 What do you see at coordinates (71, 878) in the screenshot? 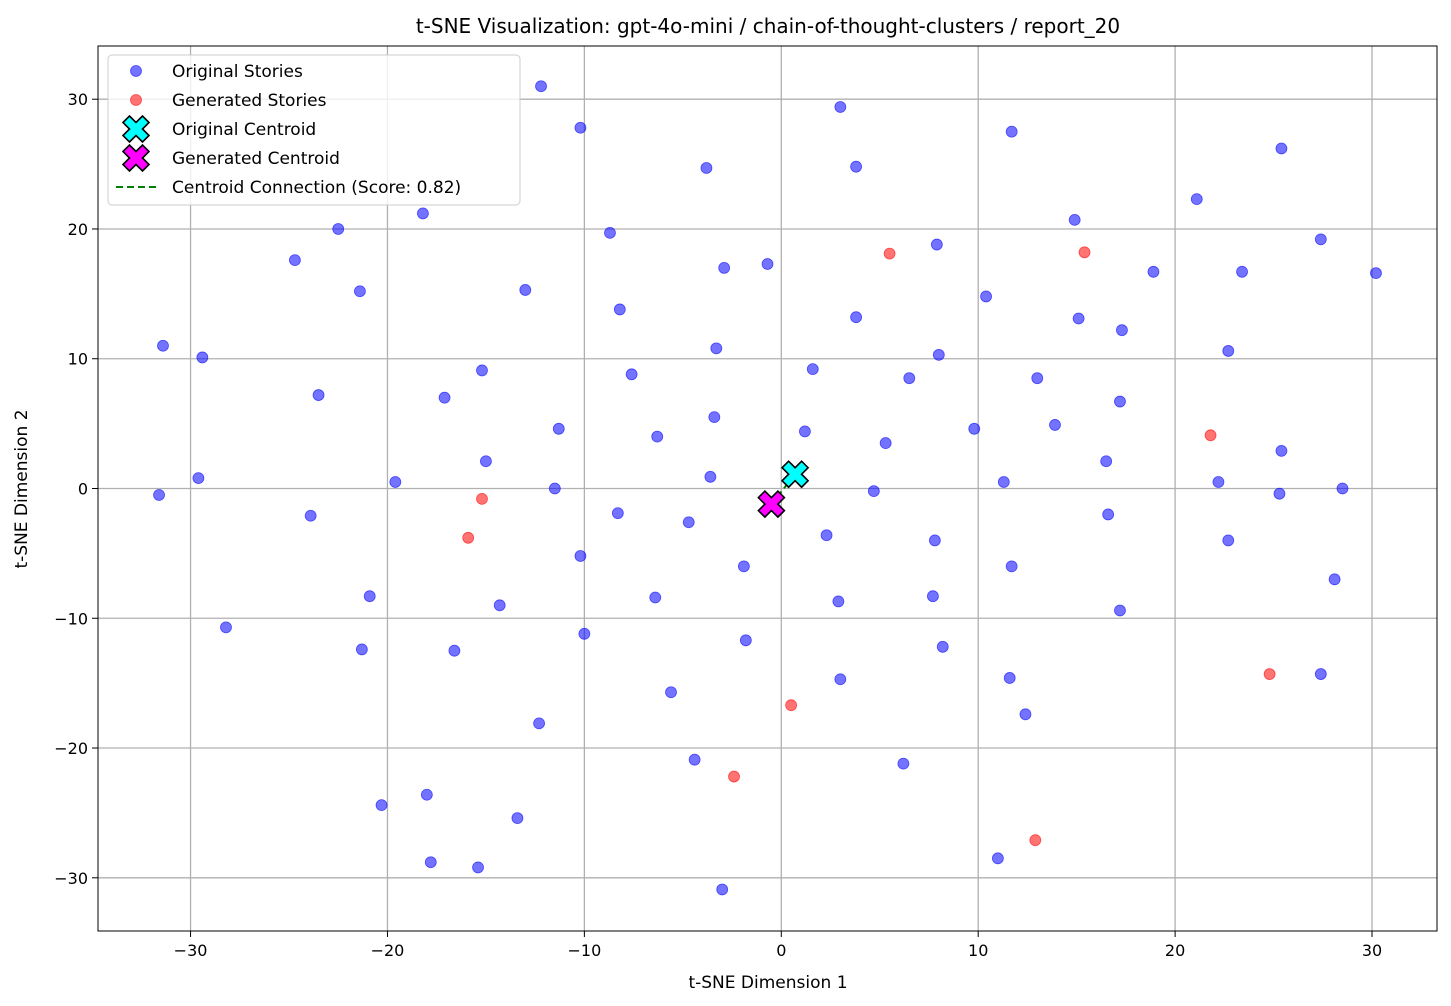
I see `y-tick-label: −30` at bounding box center [71, 878].